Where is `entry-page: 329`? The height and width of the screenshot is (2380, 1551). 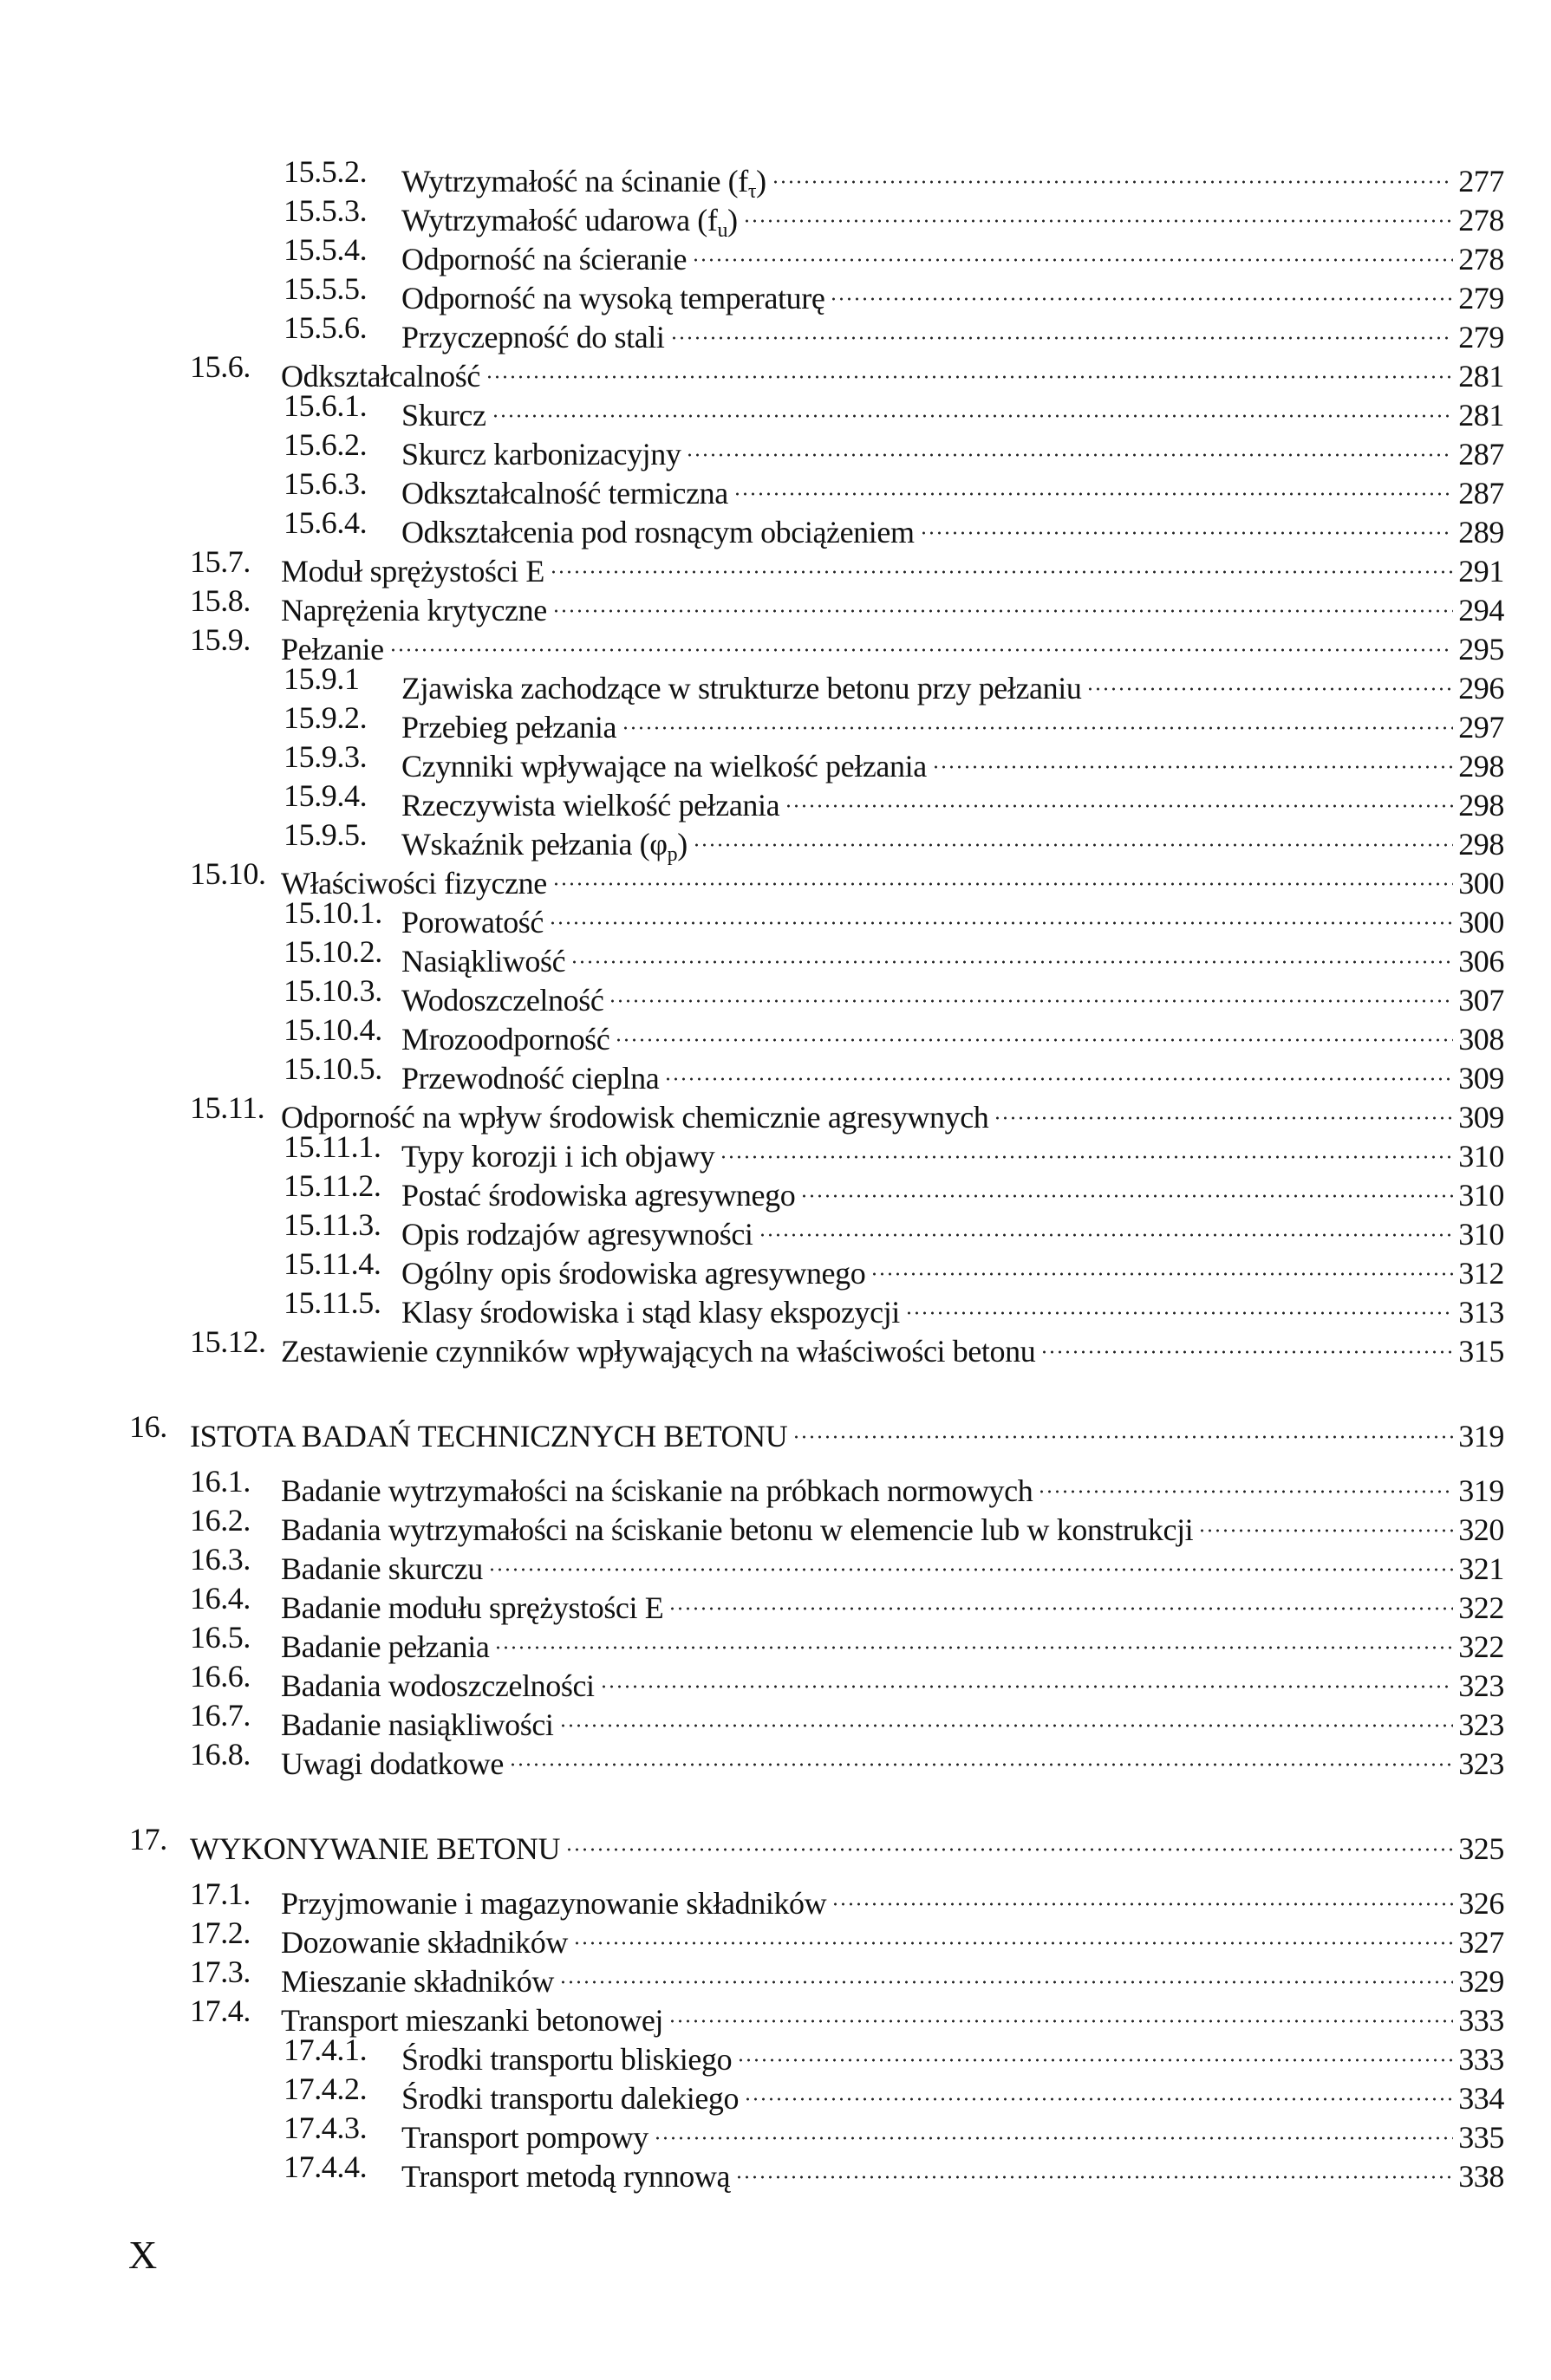
entry-page: 329 is located at coordinates (1481, 1981).